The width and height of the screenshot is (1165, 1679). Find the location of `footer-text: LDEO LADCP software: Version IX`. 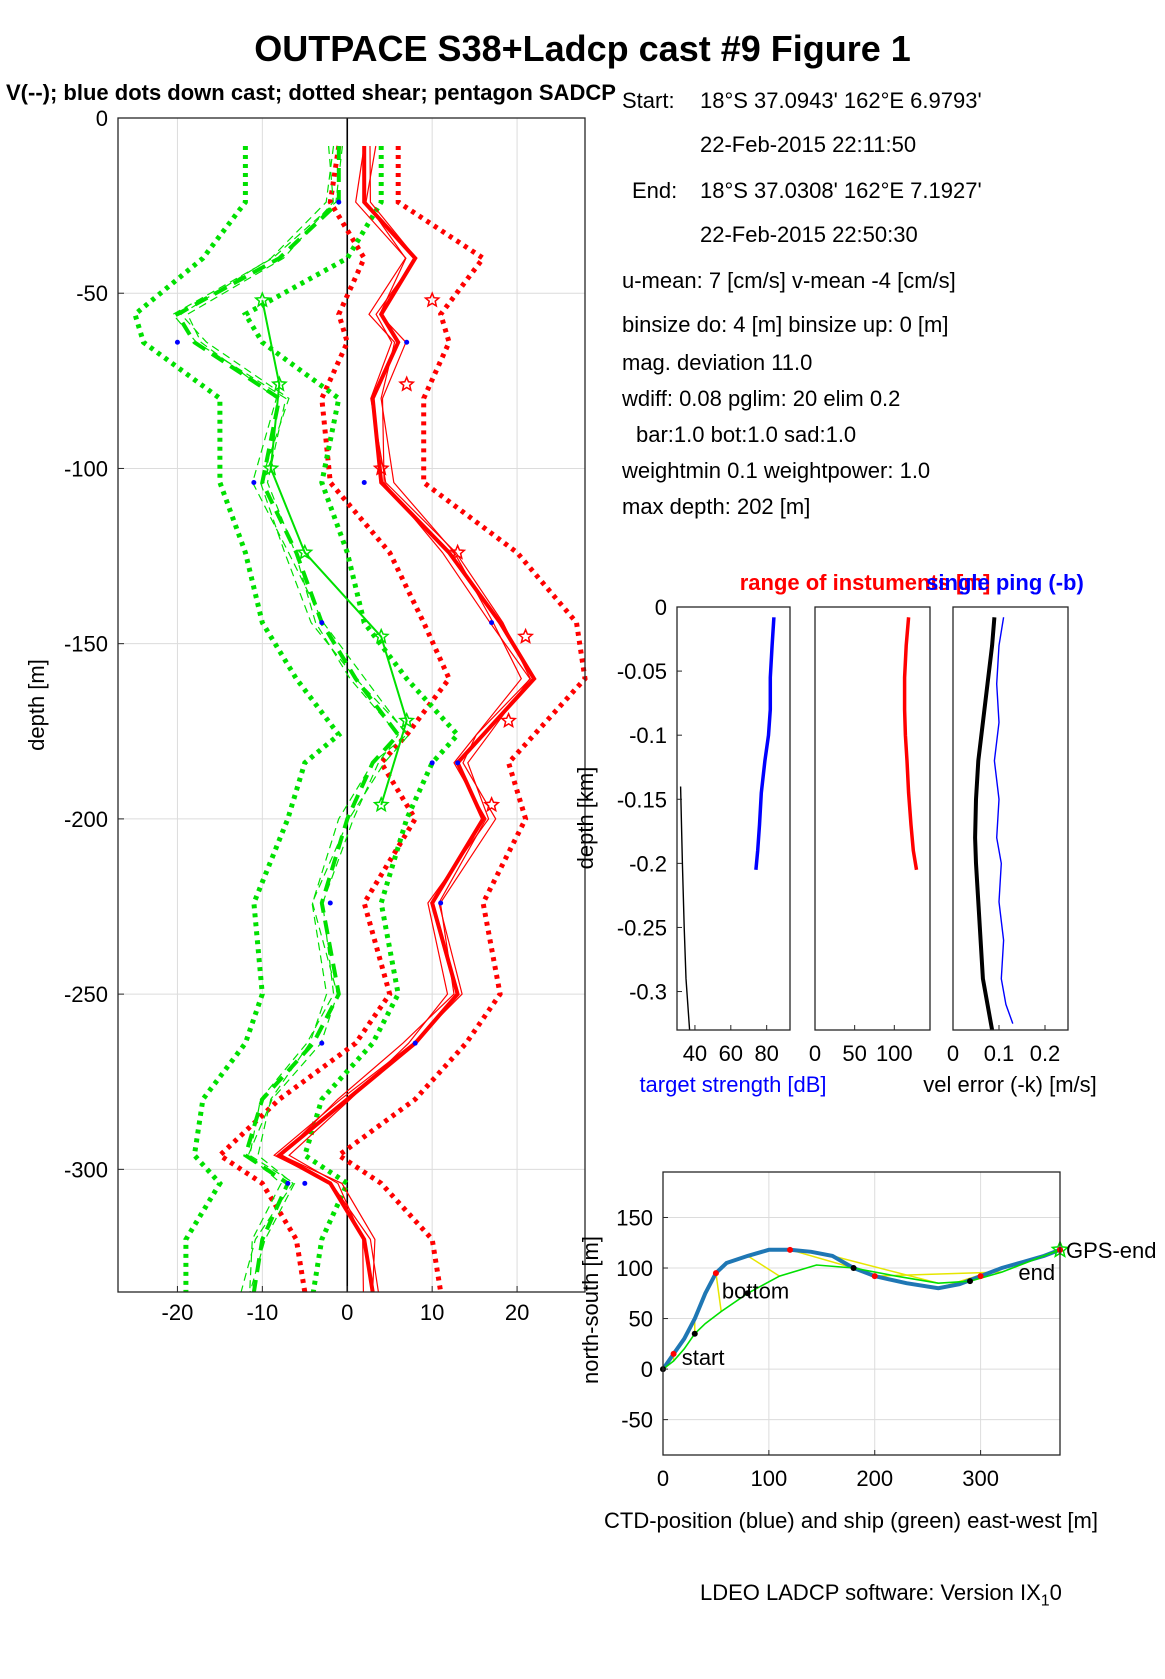

footer-text: LDEO LADCP software: Version IX is located at coordinates (870, 1592).